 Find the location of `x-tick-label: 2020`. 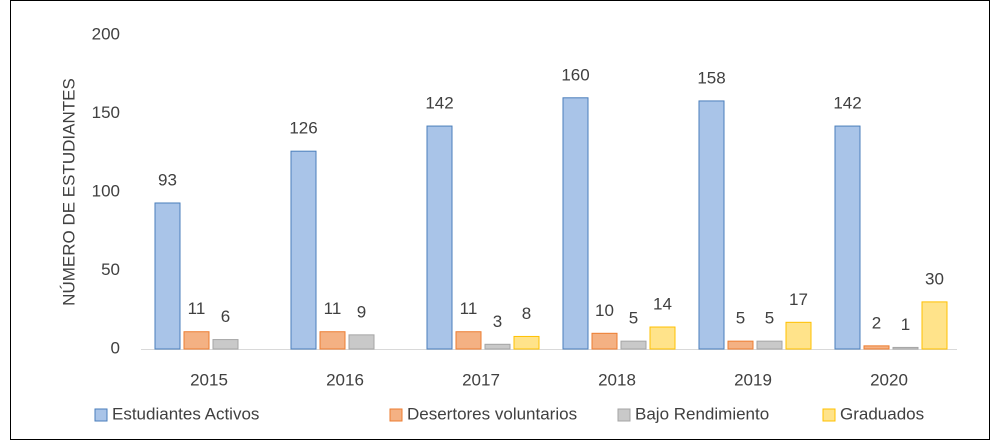

x-tick-label: 2020 is located at coordinates (889, 379).